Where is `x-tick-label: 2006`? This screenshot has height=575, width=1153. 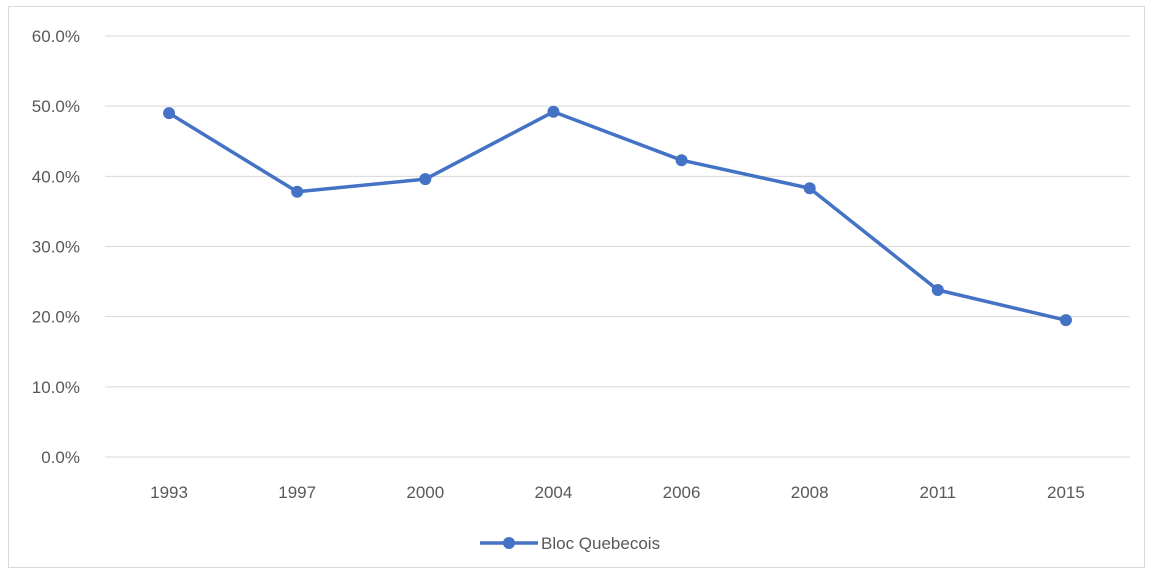
x-tick-label: 2006 is located at coordinates (682, 492).